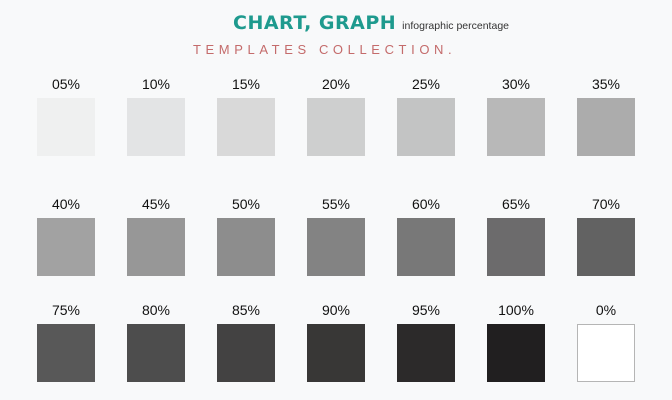  Describe the element at coordinates (66, 204) in the screenshot. I see `swatch-label: 40%` at that location.